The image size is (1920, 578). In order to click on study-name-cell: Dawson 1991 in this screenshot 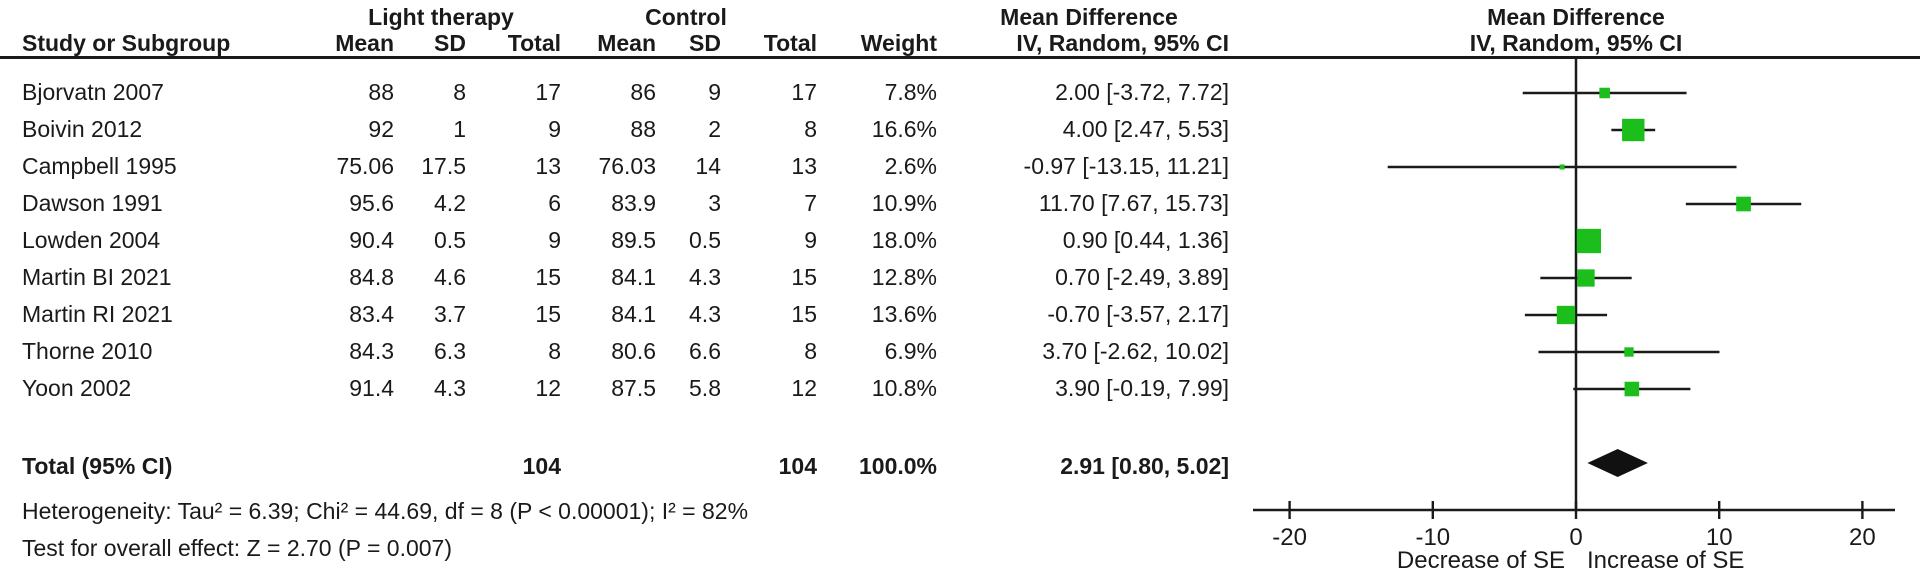, I will do `click(92, 203)`.